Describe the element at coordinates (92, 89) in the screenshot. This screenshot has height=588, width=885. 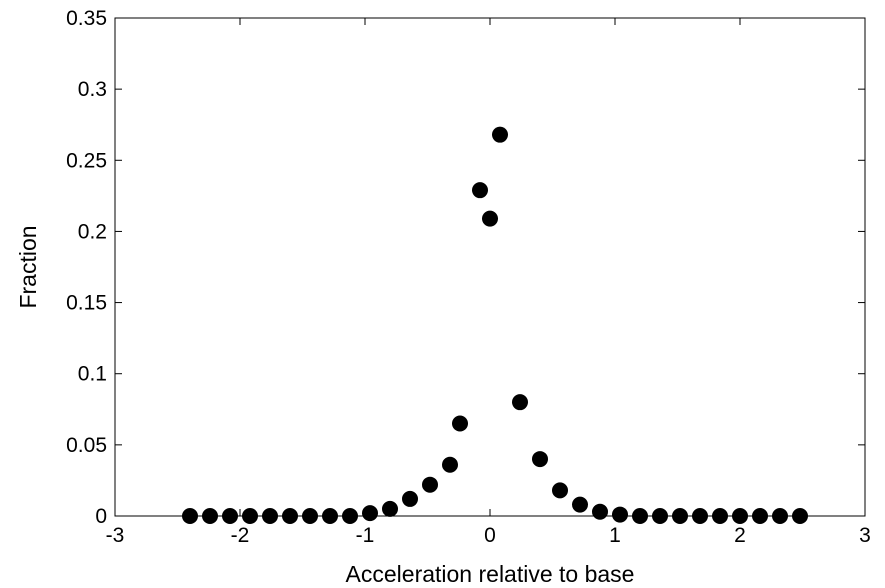
I see `y-tick-label: 0.3` at that location.